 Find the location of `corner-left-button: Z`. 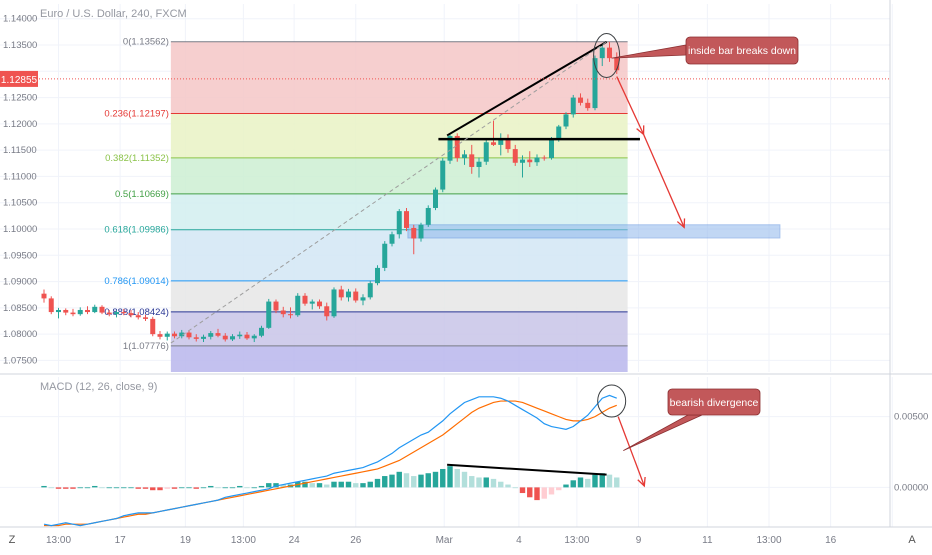

corner-left-button: Z is located at coordinates (12, 540).